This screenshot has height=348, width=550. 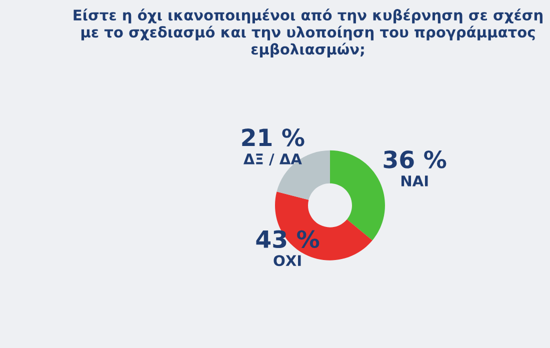 I want to click on slice-label: ΟΧΙ, so click(x=287, y=260).